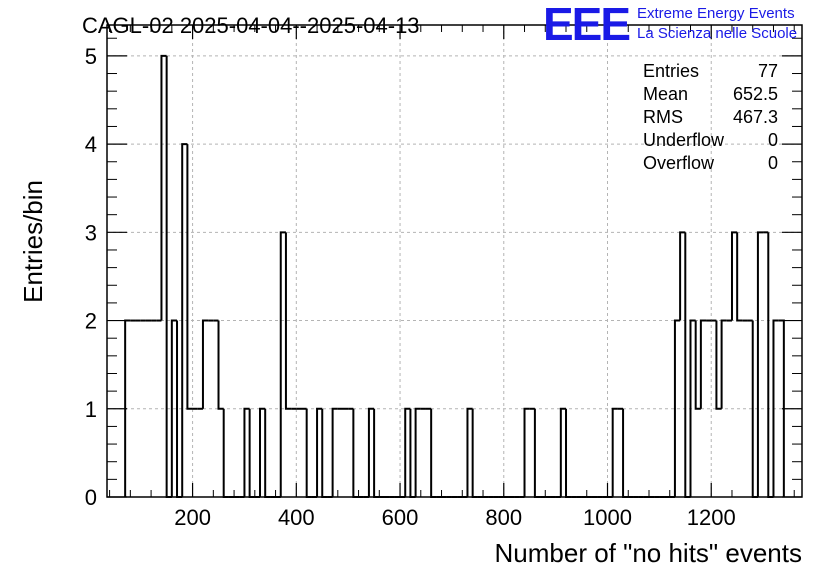 The height and width of the screenshot is (572, 836). What do you see at coordinates (296, 517) in the screenshot?
I see `x-tick-label: 400` at bounding box center [296, 517].